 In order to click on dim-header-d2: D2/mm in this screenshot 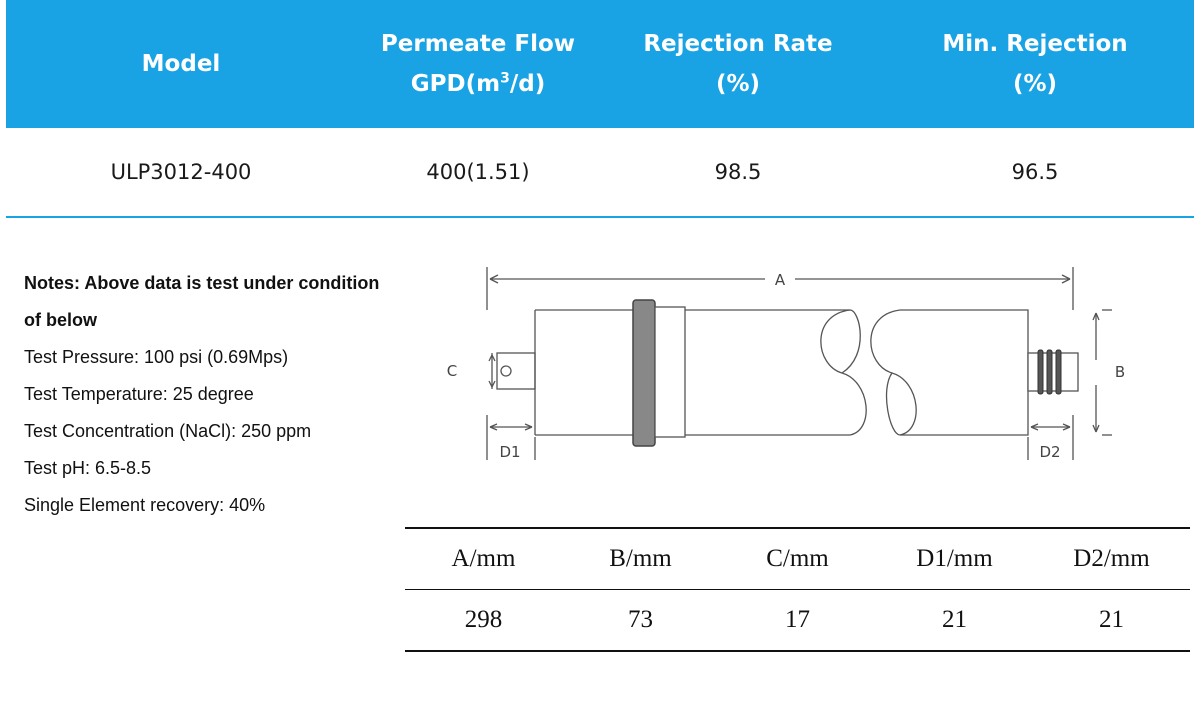, I will do `click(1111, 558)`.